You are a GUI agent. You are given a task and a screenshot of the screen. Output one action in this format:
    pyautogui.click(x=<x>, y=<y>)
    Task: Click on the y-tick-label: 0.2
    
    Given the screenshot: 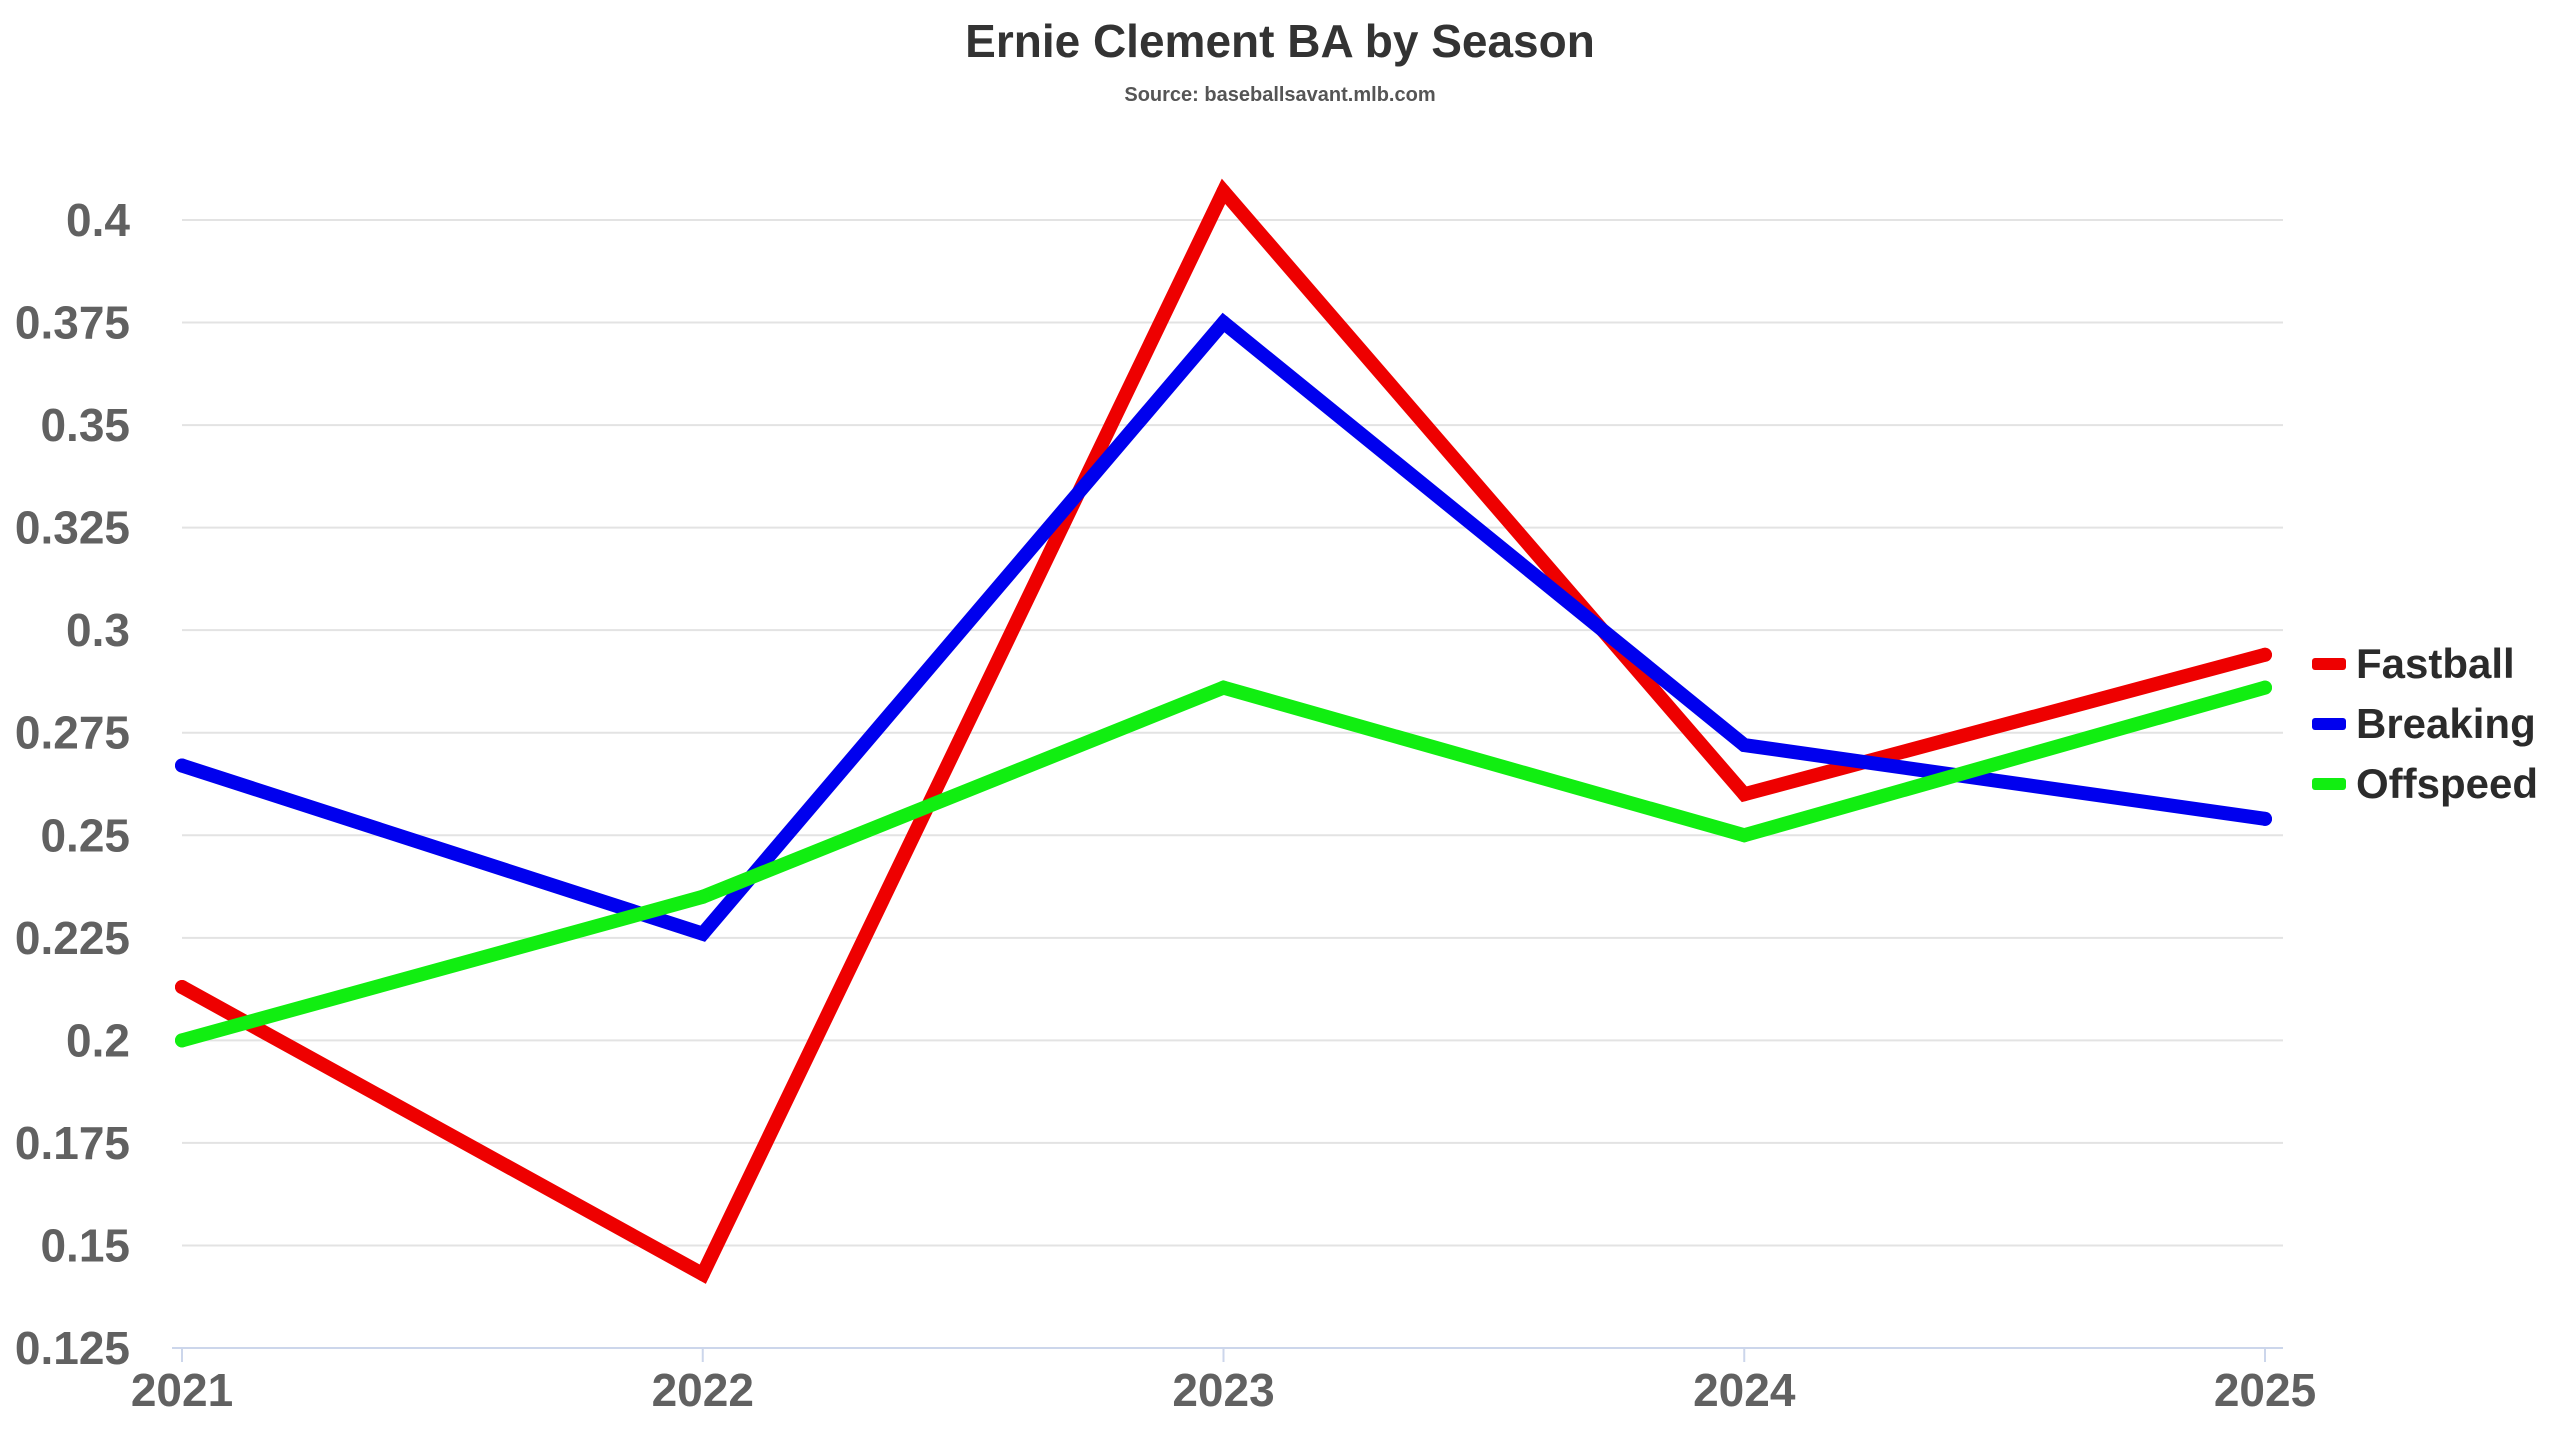 What is the action you would take?
    pyautogui.click(x=98, y=1040)
    